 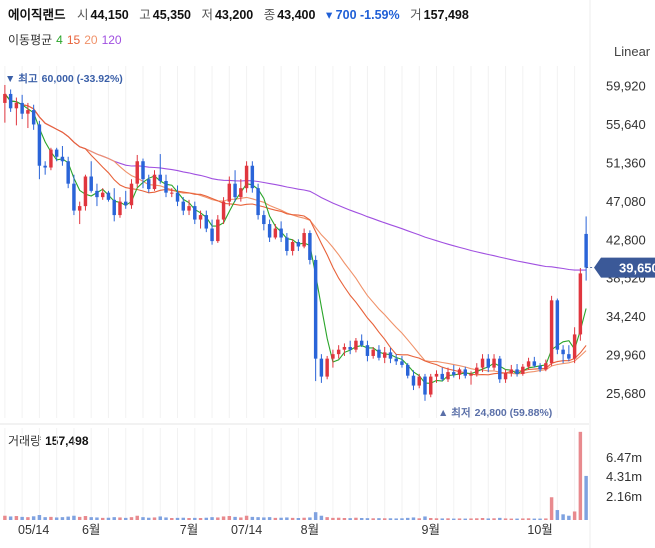 What do you see at coordinates (446, 15) in the screenshot?
I see `volume-value: 157,498` at bounding box center [446, 15].